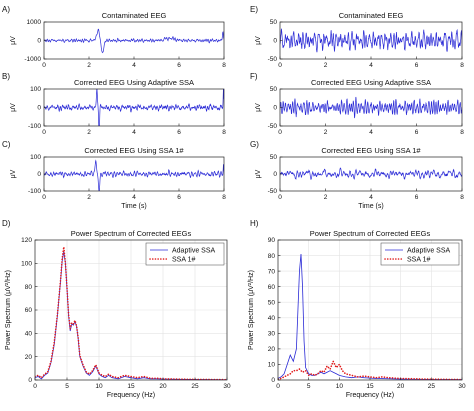  Describe the element at coordinates (133, 206) in the screenshot. I see `x-axis-label: Time (s)` at that location.